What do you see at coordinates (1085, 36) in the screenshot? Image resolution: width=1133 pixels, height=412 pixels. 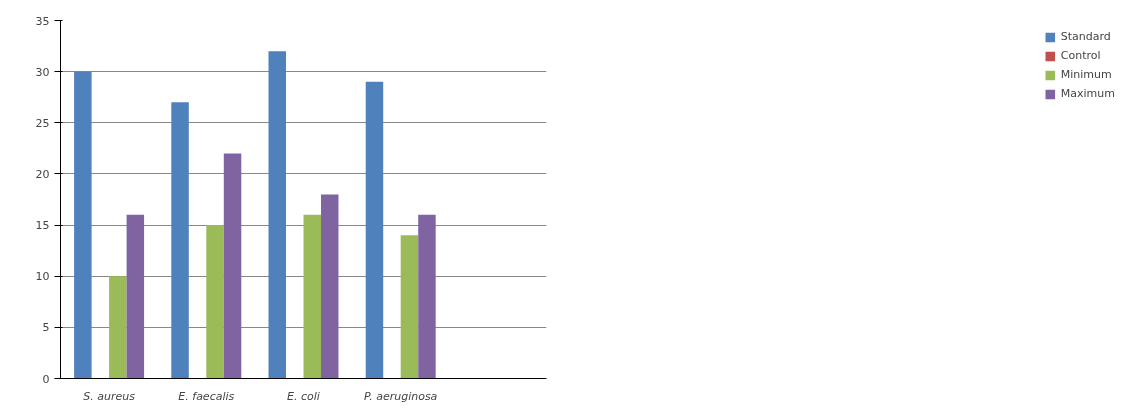 I see `legend-label: Standard` at bounding box center [1085, 36].